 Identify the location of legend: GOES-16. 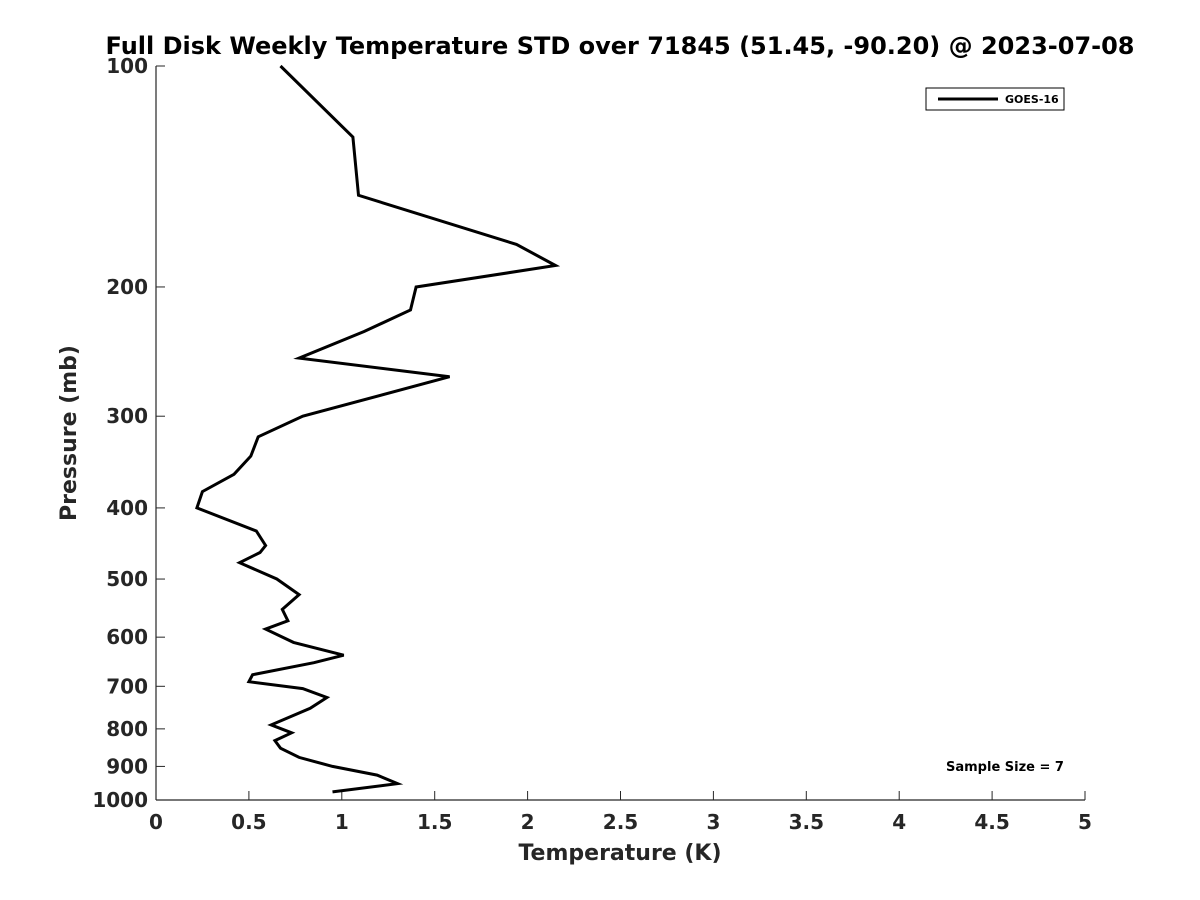
(995, 99).